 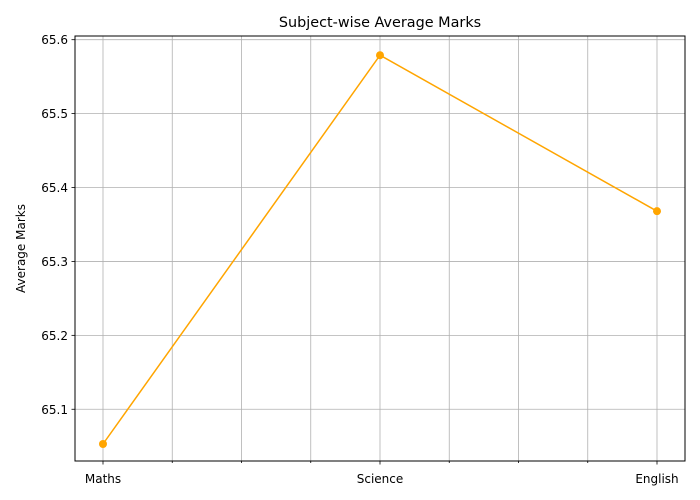 I want to click on y-tick-label: 65.5, so click(x=54, y=114).